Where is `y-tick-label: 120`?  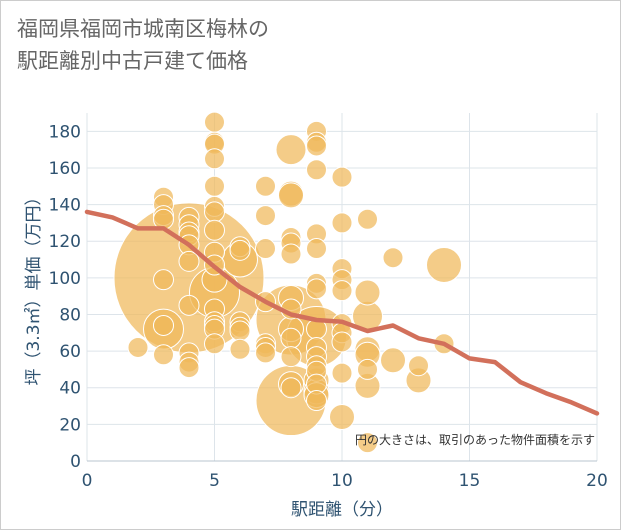
y-tick-label: 120 is located at coordinates (65, 242).